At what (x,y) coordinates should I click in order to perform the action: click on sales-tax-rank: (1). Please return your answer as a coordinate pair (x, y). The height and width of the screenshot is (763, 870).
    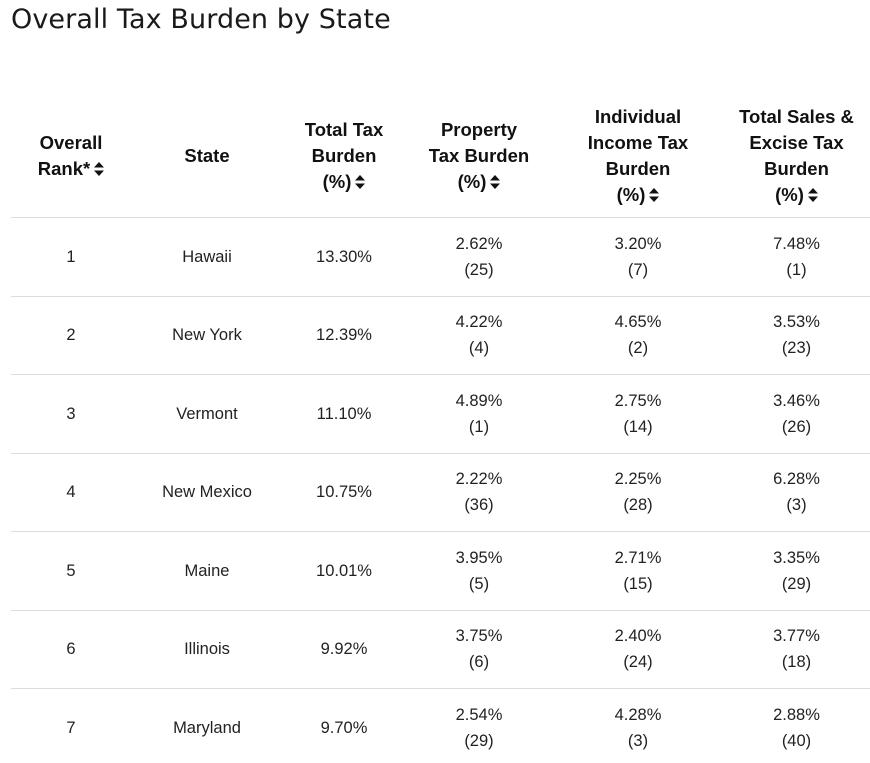
    Looking at the image, I should click on (796, 269).